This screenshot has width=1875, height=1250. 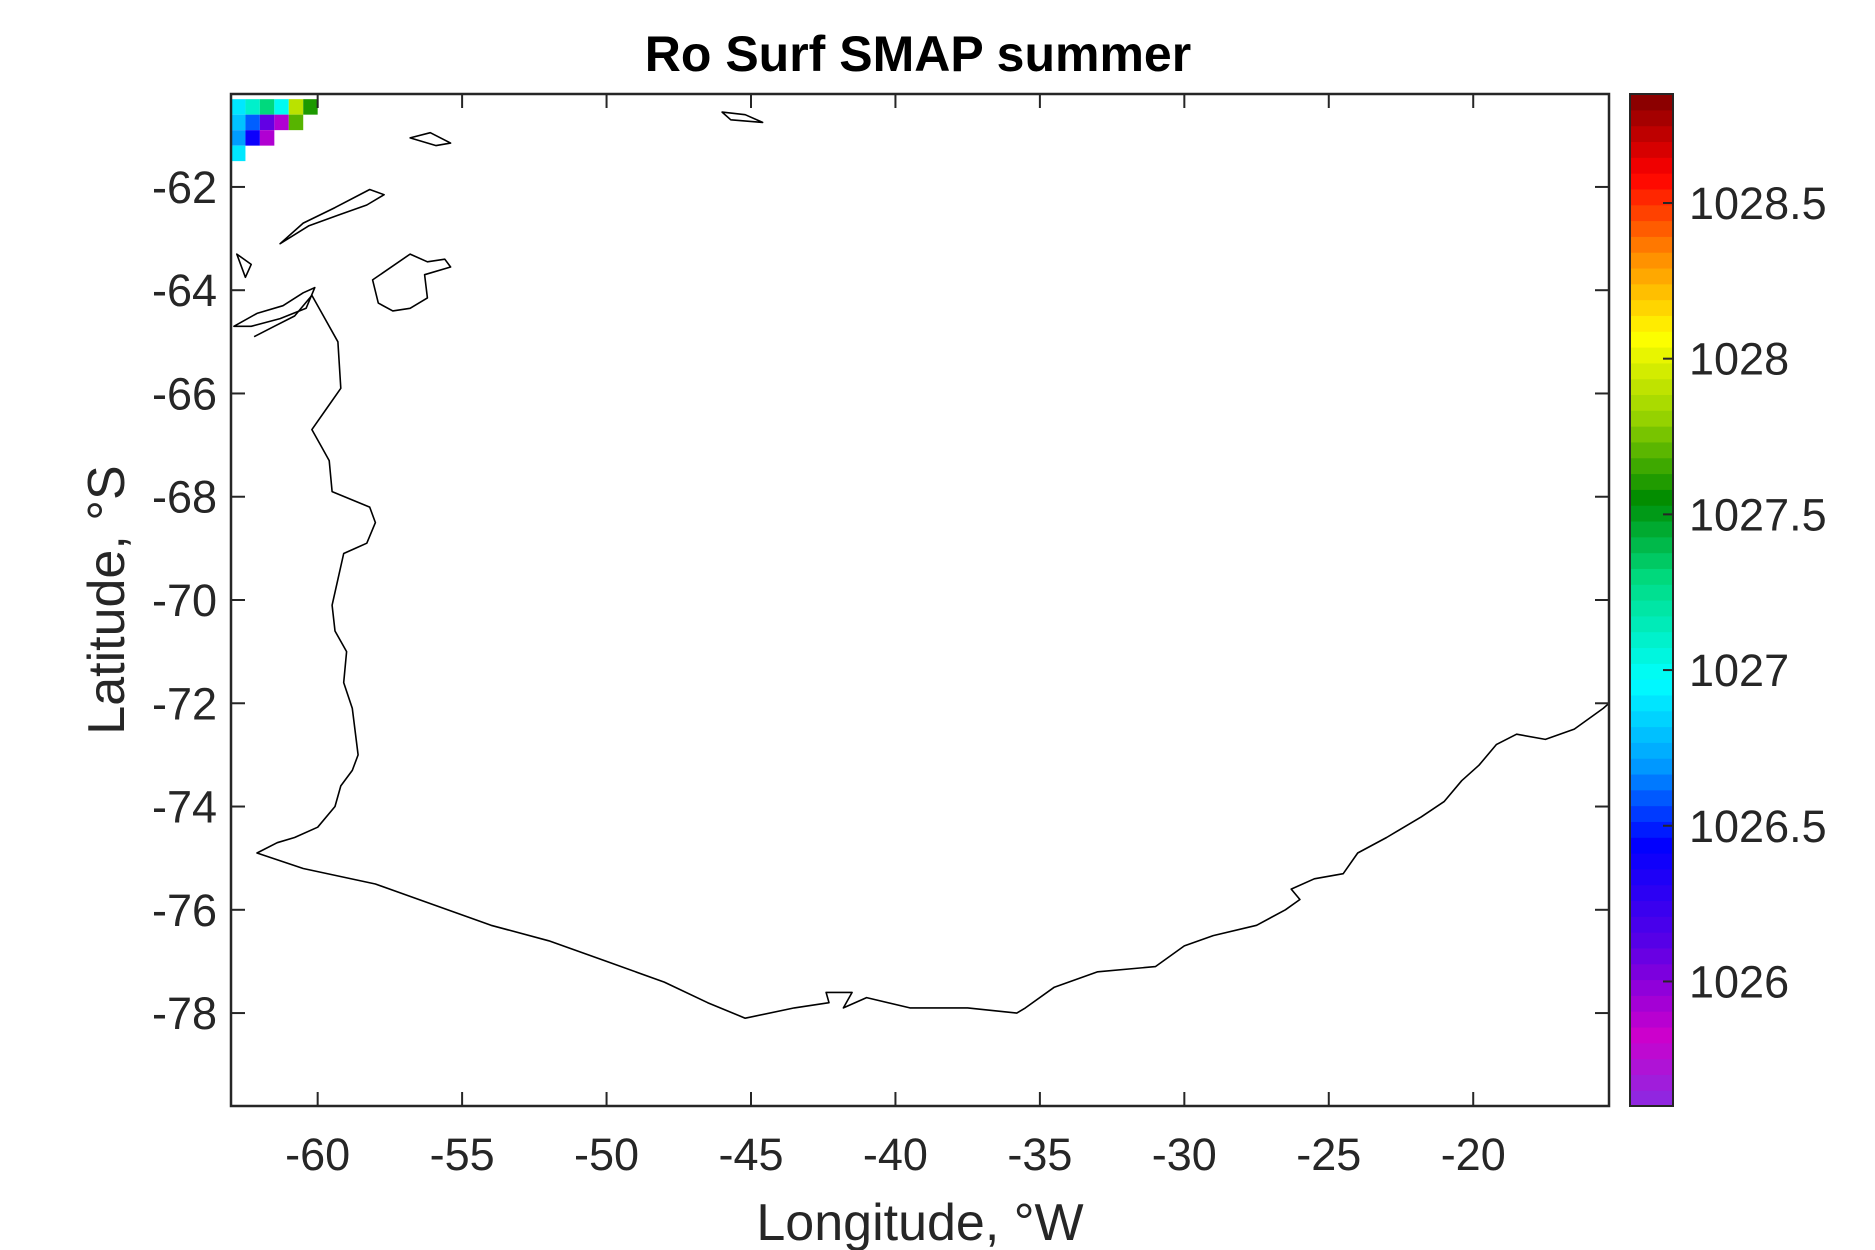 What do you see at coordinates (107, 599) in the screenshot?
I see `y-axis-label: Latitude, °S` at bounding box center [107, 599].